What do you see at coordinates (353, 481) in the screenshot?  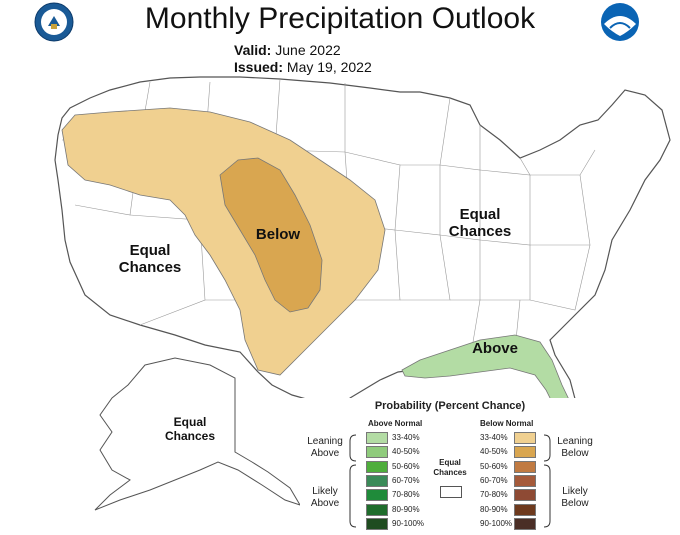 I see `above-brackets` at bounding box center [353, 481].